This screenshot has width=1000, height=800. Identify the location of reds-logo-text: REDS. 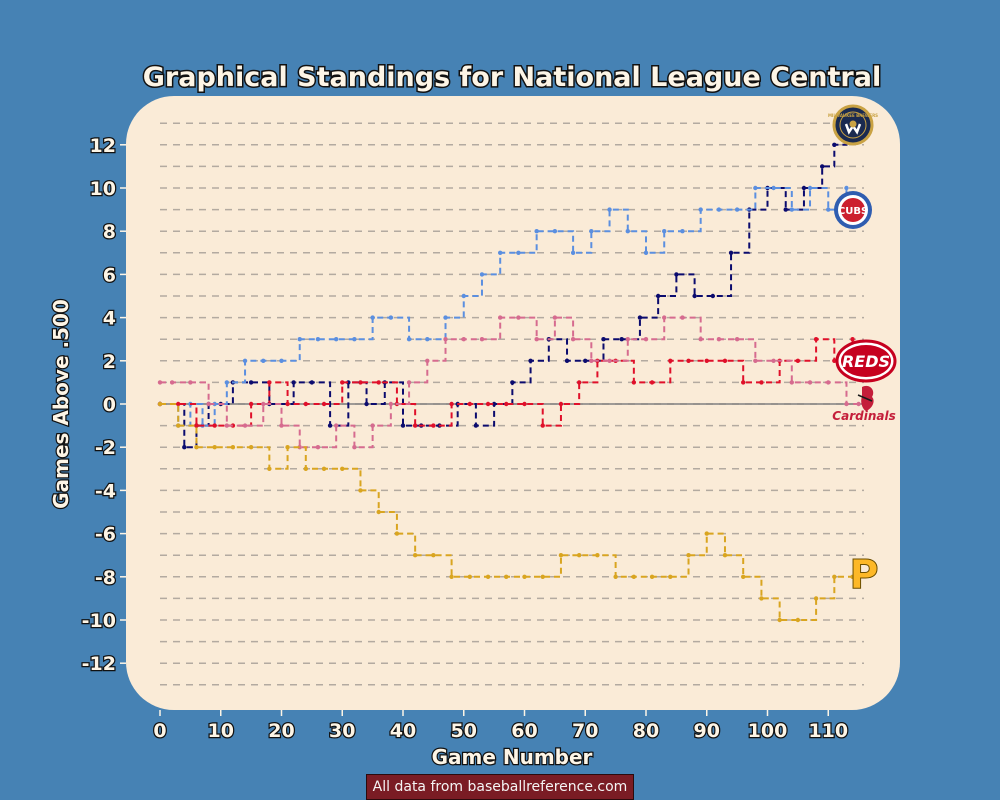
(866, 361).